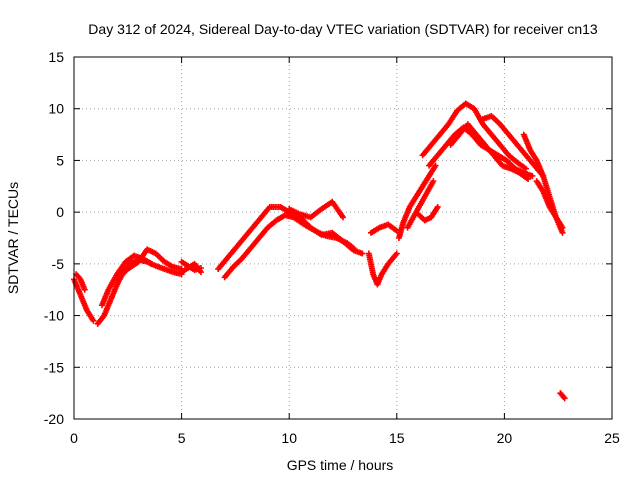  I want to click on y-tick-label: 5, so click(60, 160).